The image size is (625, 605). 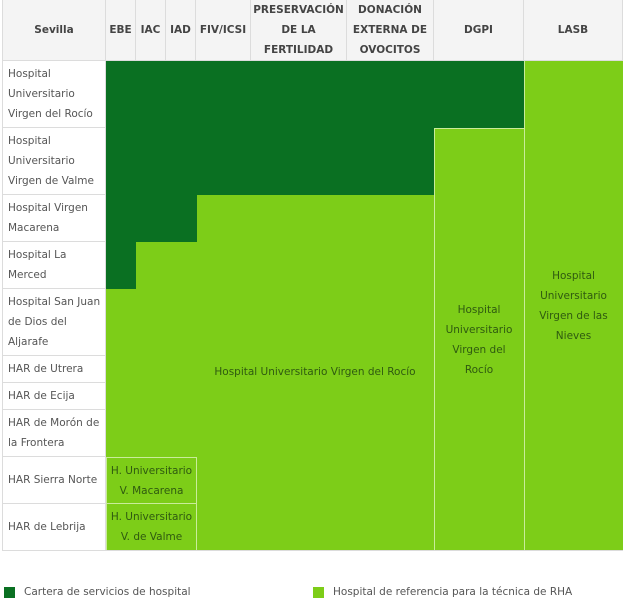 I want to click on own-service-block-valme, so click(x=270, y=161).